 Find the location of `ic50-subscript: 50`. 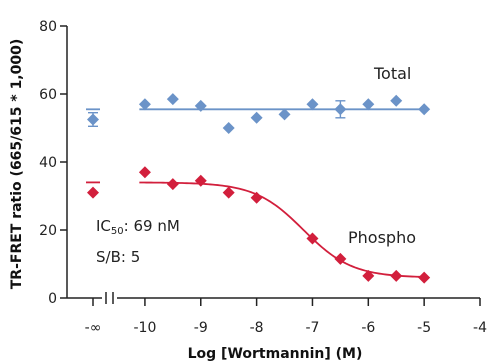

ic50-subscript: 50 is located at coordinates (117, 231).